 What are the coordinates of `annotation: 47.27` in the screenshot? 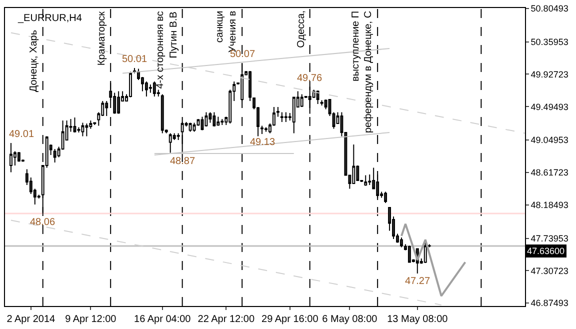 It's located at (417, 281).